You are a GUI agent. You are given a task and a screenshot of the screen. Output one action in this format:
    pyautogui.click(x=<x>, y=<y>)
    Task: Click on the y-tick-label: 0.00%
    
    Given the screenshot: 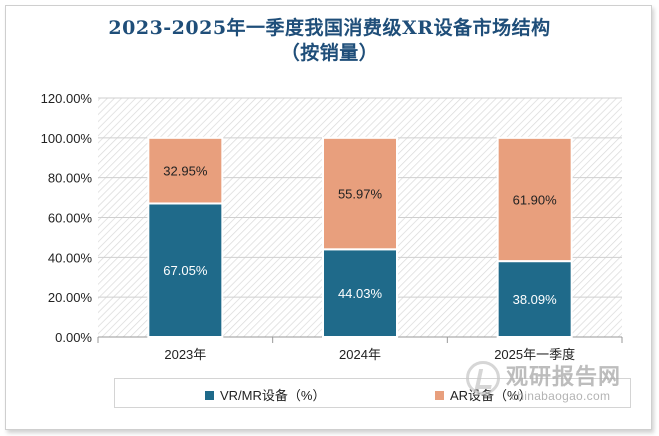 What is the action you would take?
    pyautogui.click(x=73, y=337)
    